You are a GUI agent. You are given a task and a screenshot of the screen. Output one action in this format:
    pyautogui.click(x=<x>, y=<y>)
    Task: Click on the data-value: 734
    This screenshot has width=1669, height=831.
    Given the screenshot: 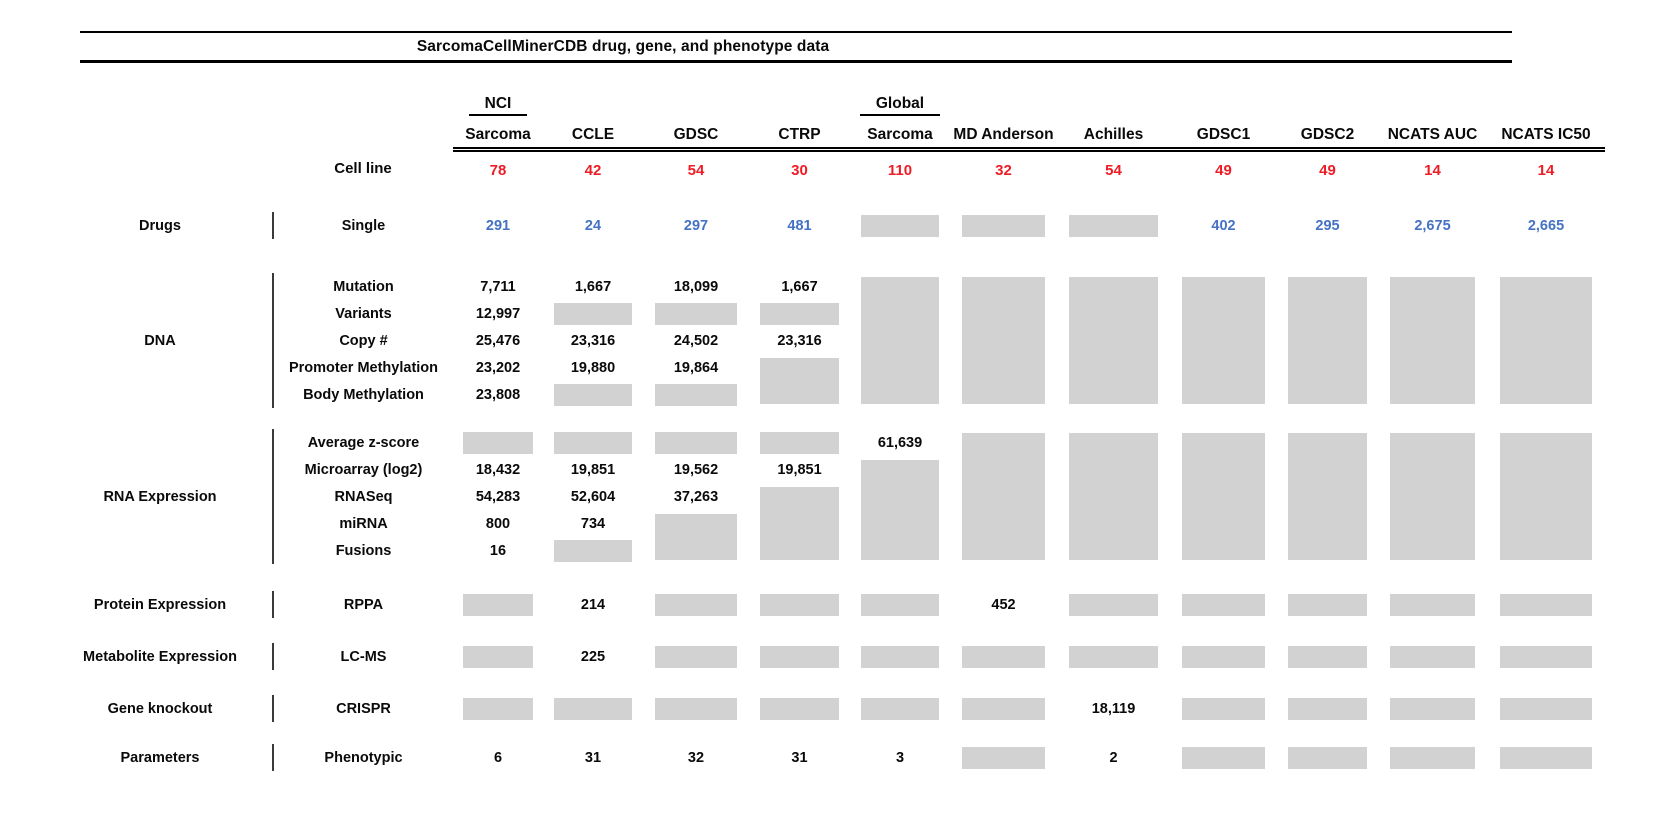 What is the action you would take?
    pyautogui.click(x=593, y=523)
    